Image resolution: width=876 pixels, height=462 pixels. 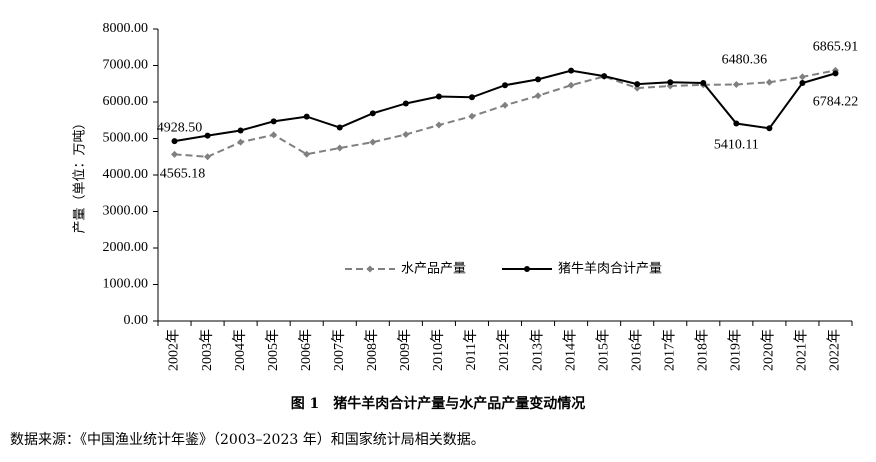 I want to click on legend-label: 猪牛羊肉合计产量, so click(x=610, y=269).